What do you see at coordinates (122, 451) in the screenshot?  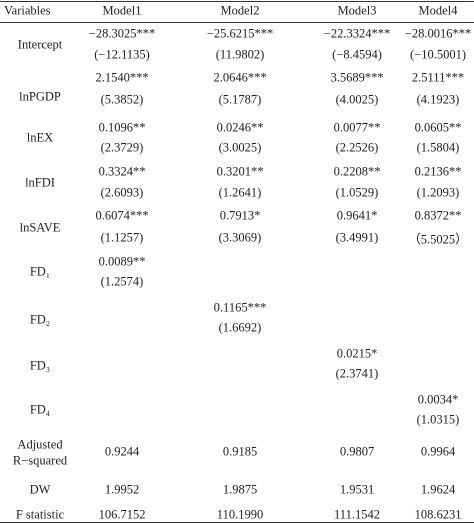 I see `coefficient: 0.9244` at bounding box center [122, 451].